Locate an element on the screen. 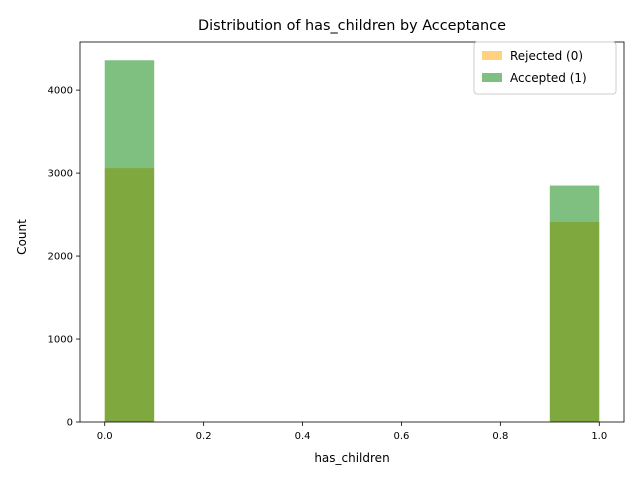 The image size is (640, 480). x-tick-label: 0.8 is located at coordinates (500, 436).